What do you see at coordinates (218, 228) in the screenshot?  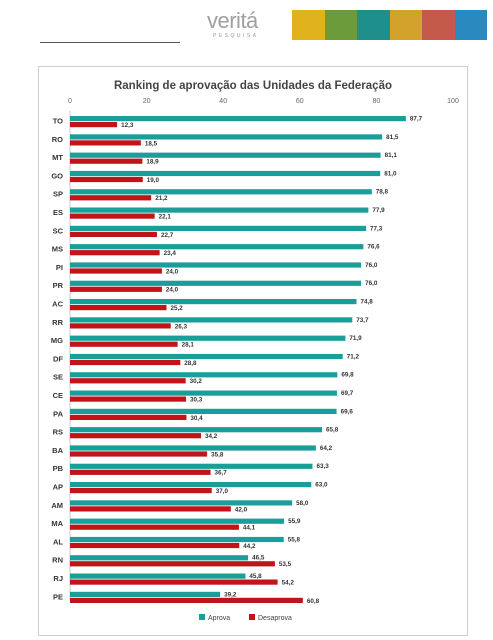 I see `bar-aprova-sc` at bounding box center [218, 228].